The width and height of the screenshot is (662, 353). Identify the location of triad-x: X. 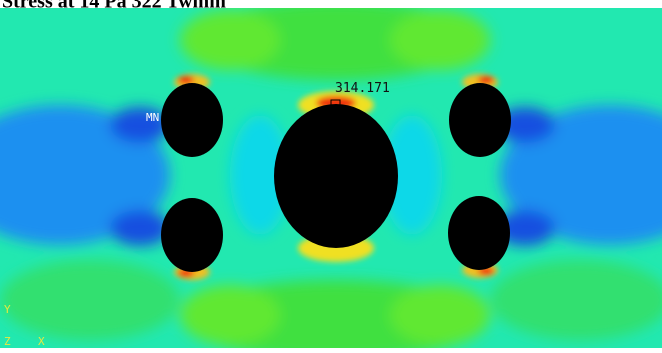
(41, 341).